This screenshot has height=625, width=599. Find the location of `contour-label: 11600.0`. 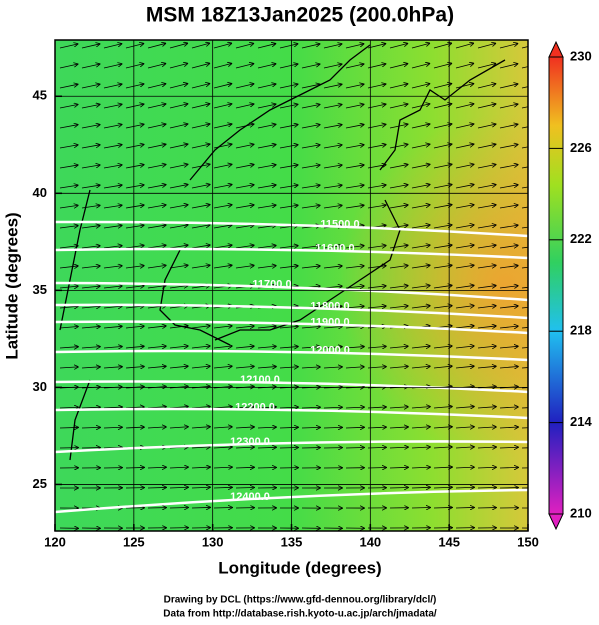

contour-label: 11600.0 is located at coordinates (334, 249).